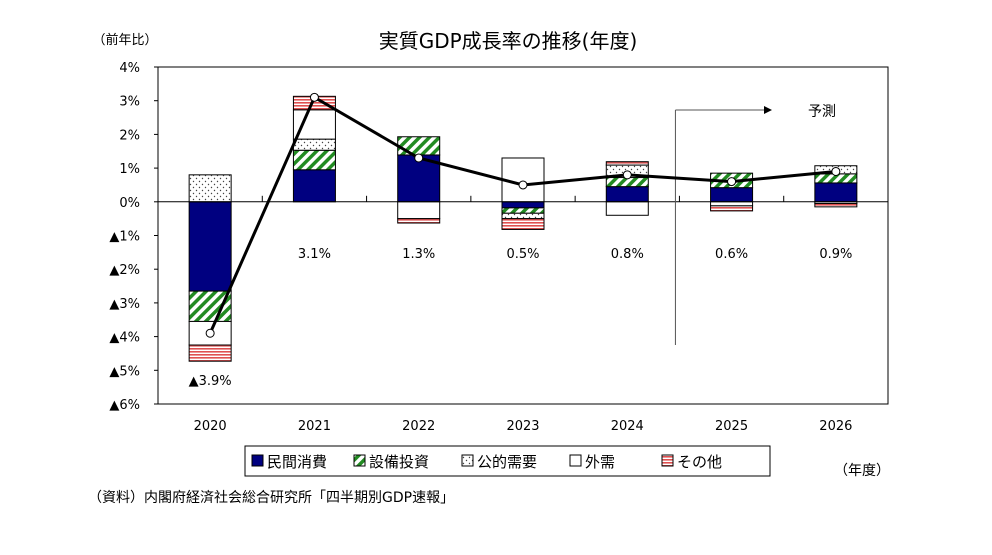 Image resolution: width=992 pixels, height=555 pixels. What do you see at coordinates (210, 426) in the screenshot?
I see `x-tick-label: 2020` at bounding box center [210, 426].